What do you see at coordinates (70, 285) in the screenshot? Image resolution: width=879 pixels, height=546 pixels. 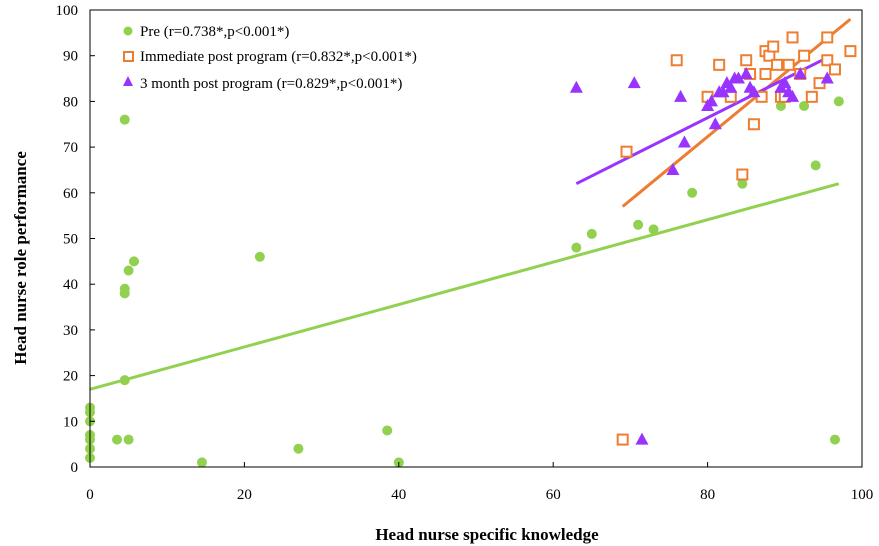 I see `y-tick-label: 40` at bounding box center [70, 285].